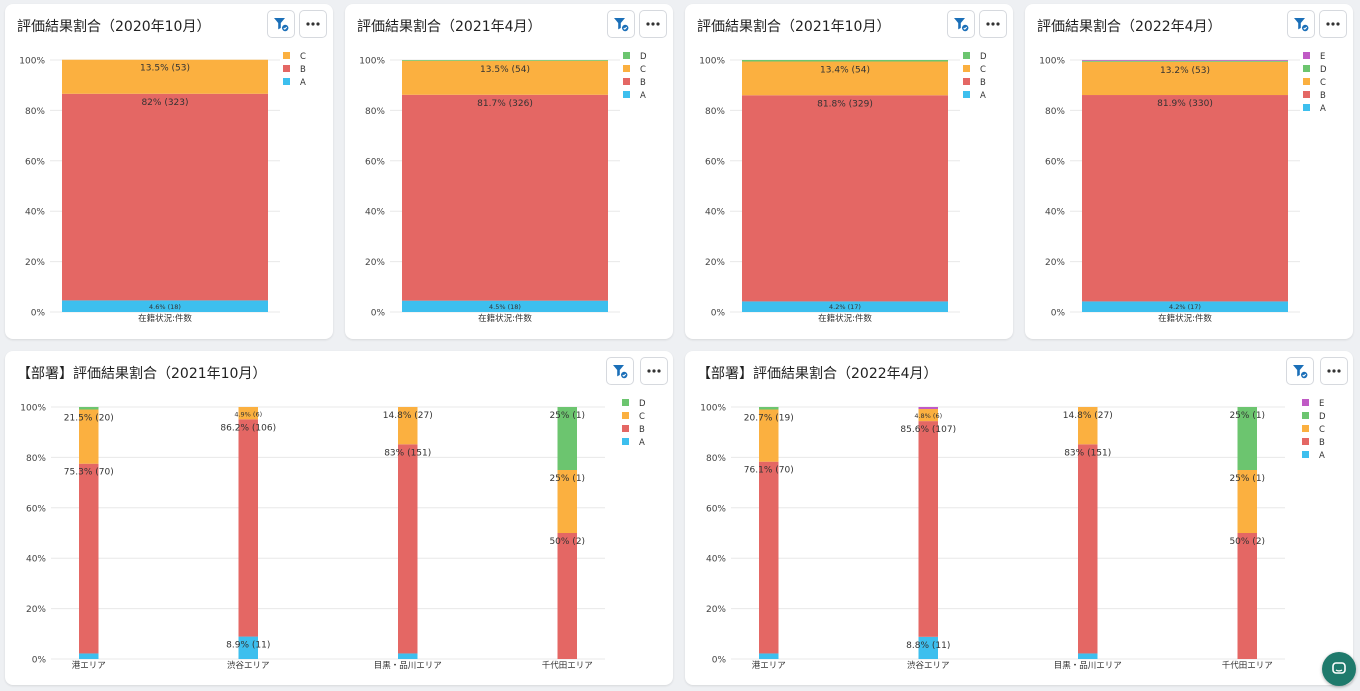 The width and height of the screenshot is (1360, 691). Describe the element at coordinates (1247, 542) in the screenshot. I see `data-label: 50% (2)` at that location.